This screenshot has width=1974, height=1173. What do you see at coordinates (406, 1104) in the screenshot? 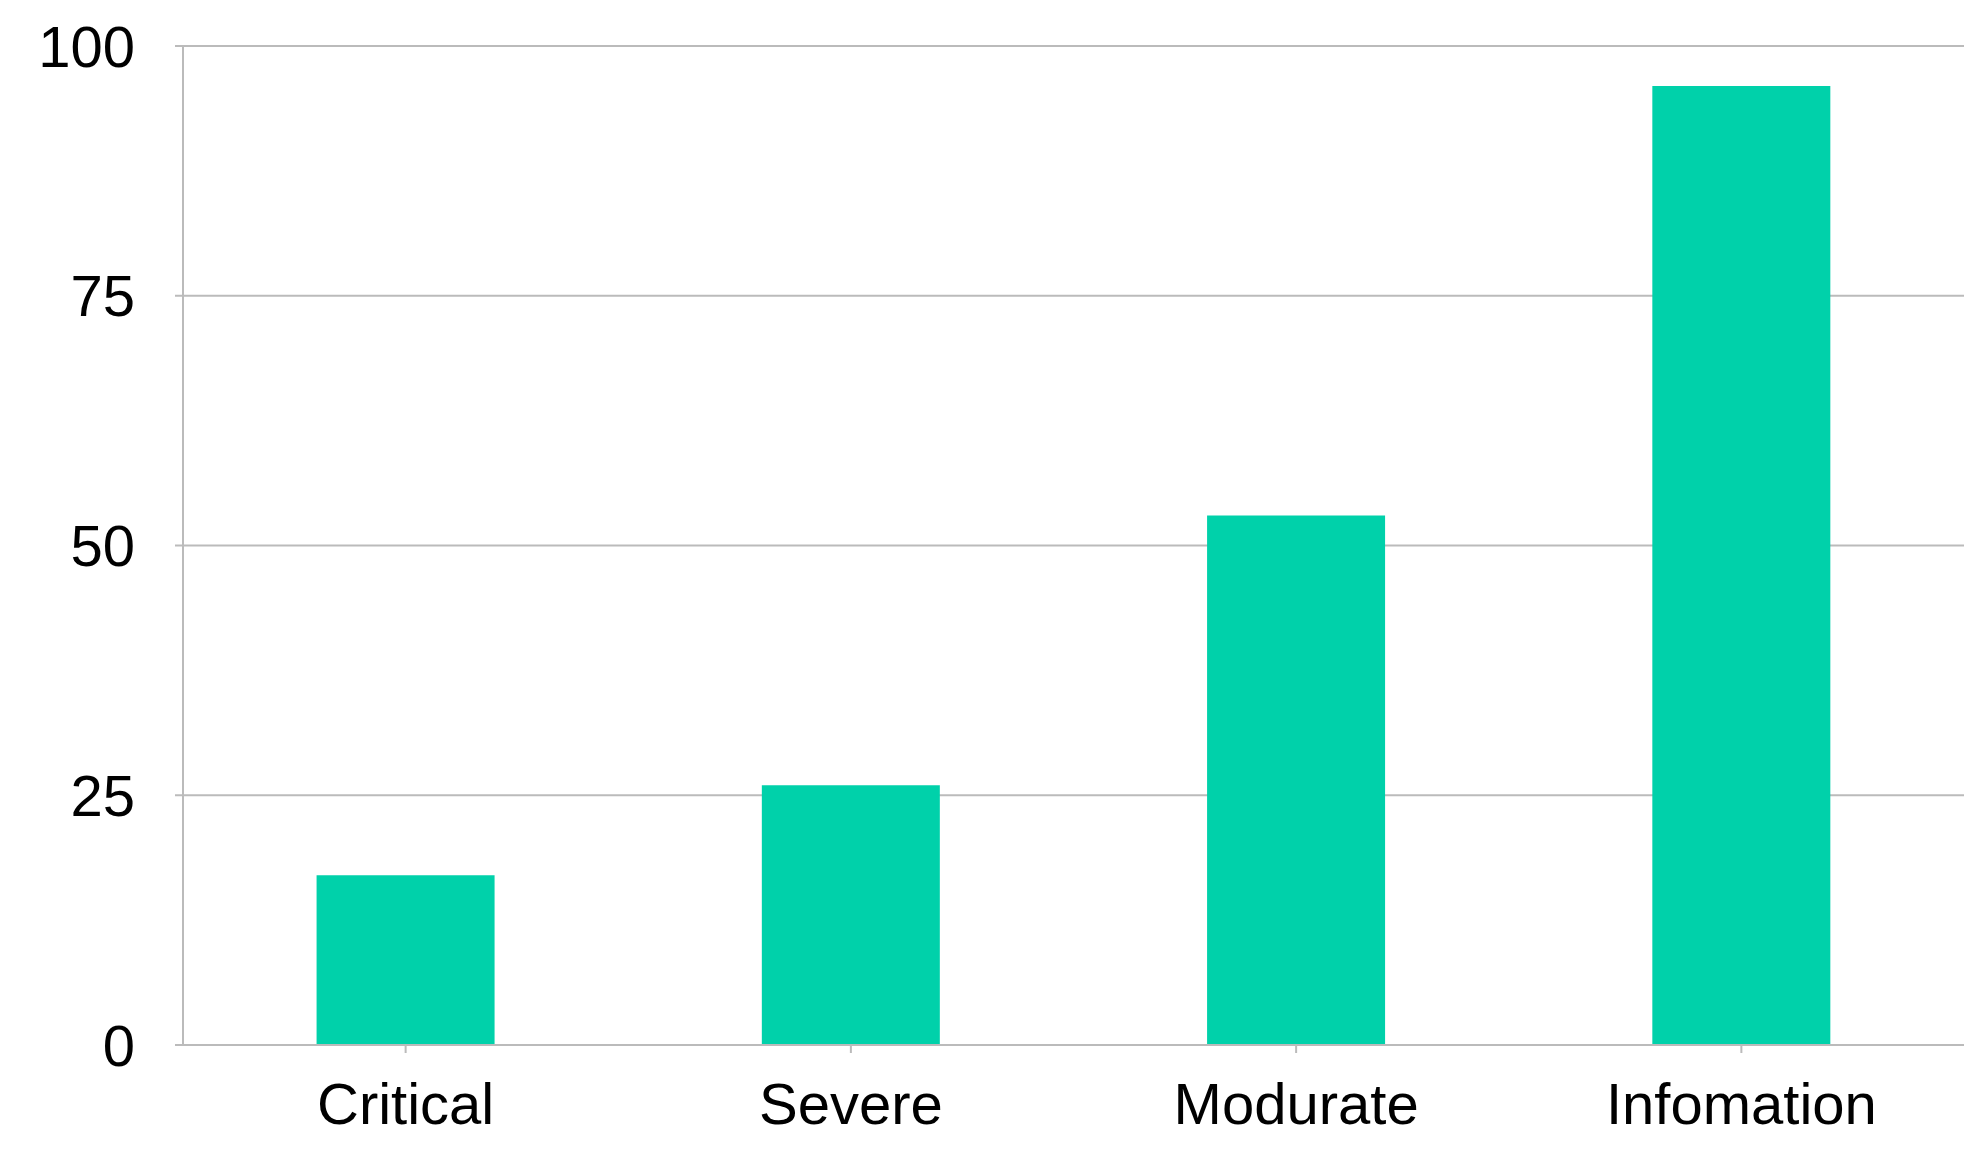
I see `x-tick-label: Critical` at bounding box center [406, 1104].